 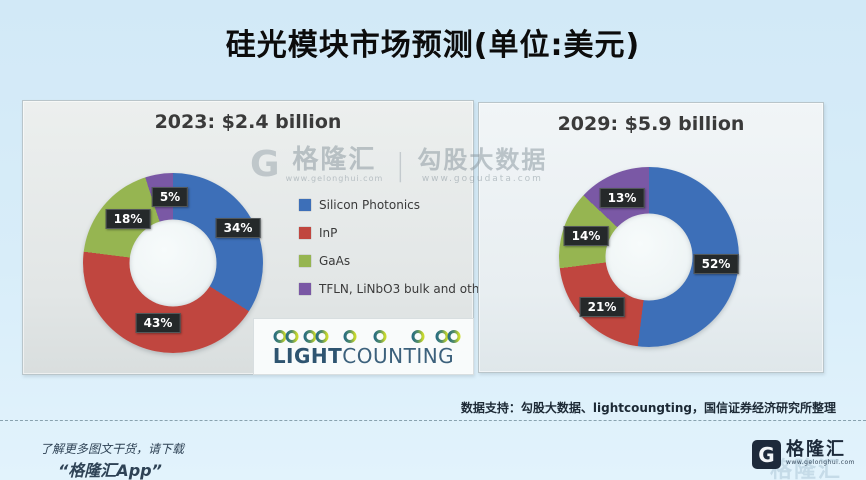 What do you see at coordinates (112, 449) in the screenshot?
I see `promo-text: 了解更多图文干货，请下载` at bounding box center [112, 449].